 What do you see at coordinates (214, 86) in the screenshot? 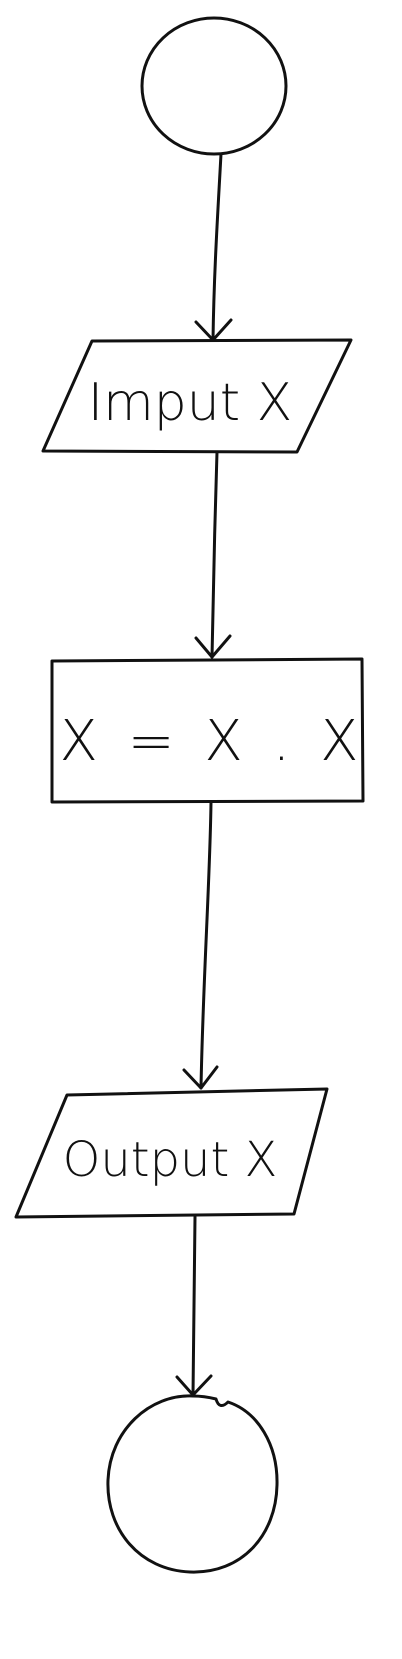
I see `start-node` at bounding box center [214, 86].